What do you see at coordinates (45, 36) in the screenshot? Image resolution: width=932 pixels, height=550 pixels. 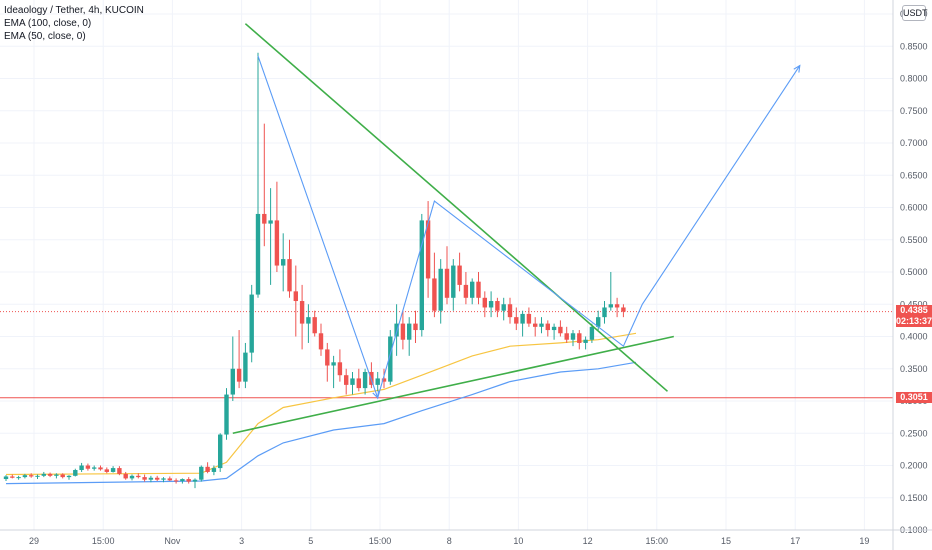 I see `indicator-ema50: EMA (50, close, 0)` at bounding box center [45, 36].